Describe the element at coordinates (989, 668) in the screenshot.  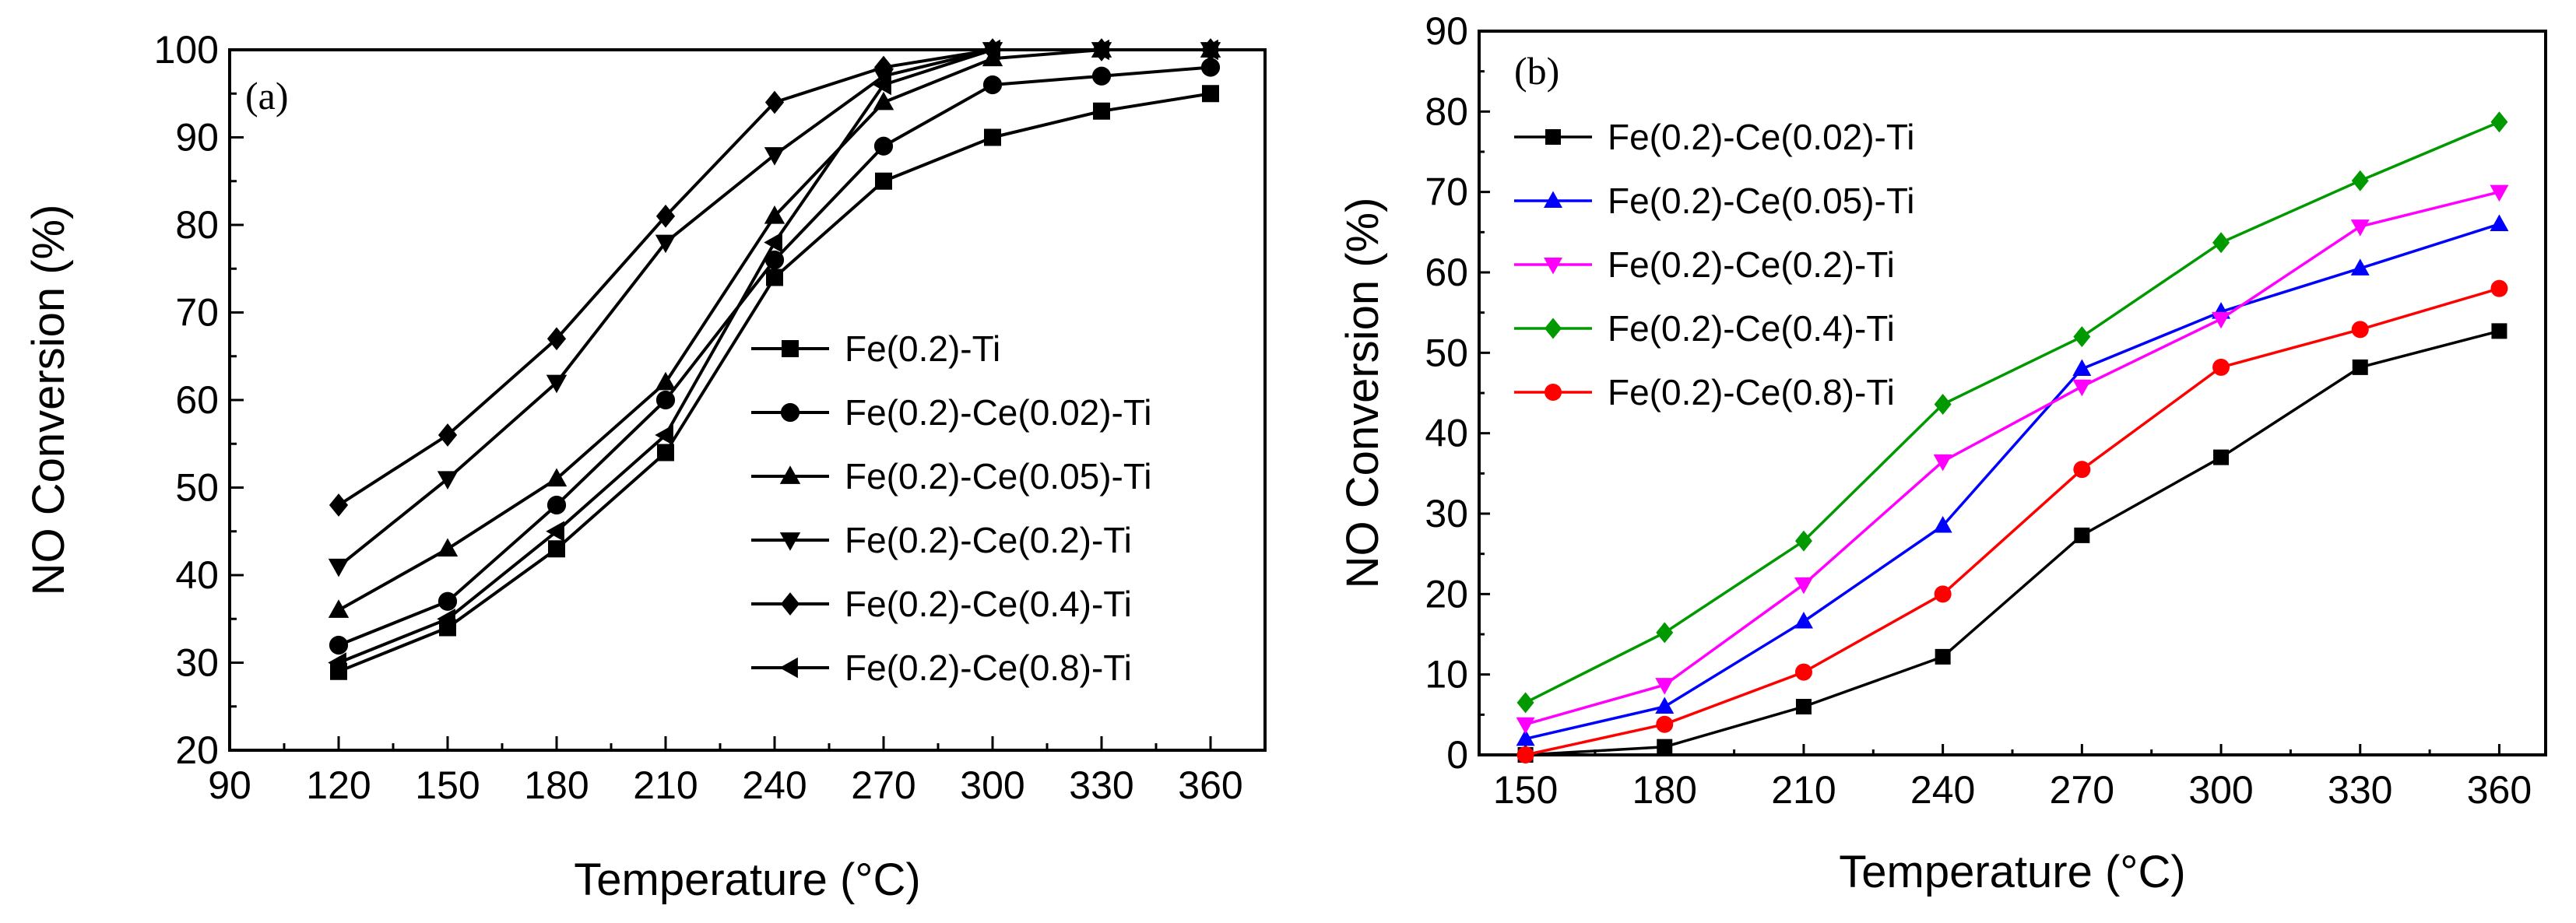
I see `legend-label: Fe(0.2)-Ce(0.8)-Ti` at that location.